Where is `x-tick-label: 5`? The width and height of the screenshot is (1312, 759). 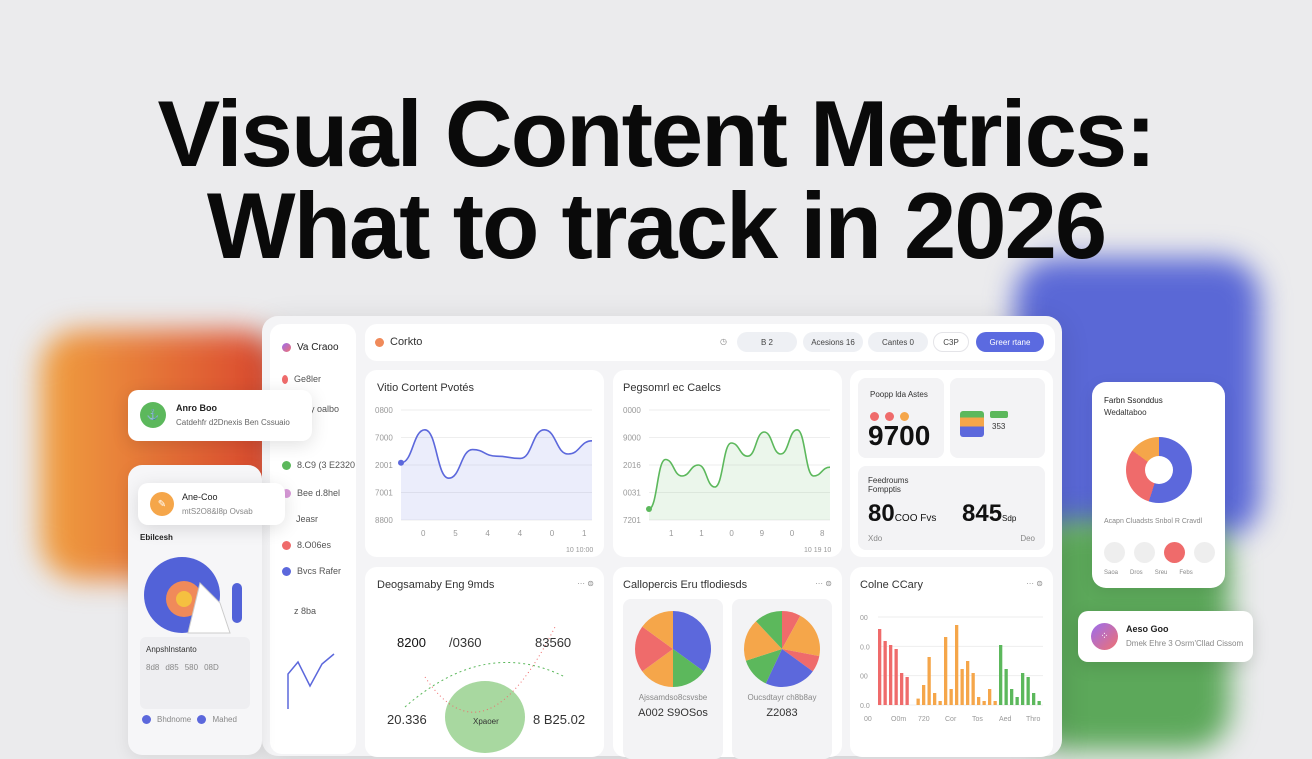 x-tick-label: 5 is located at coordinates (455, 533).